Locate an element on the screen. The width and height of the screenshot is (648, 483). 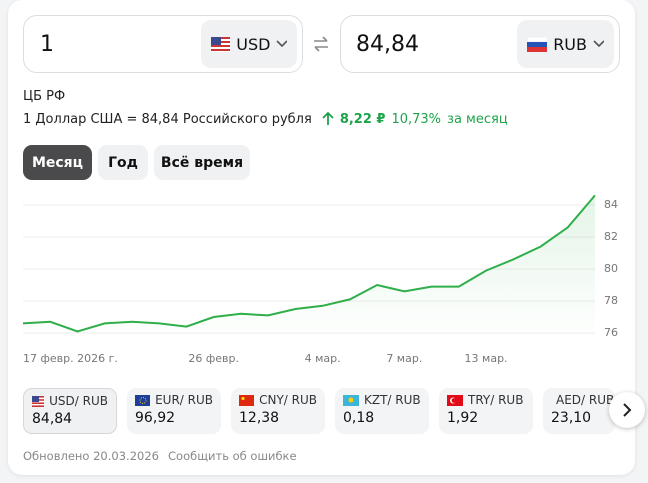
flag-us is located at coordinates (221, 44).